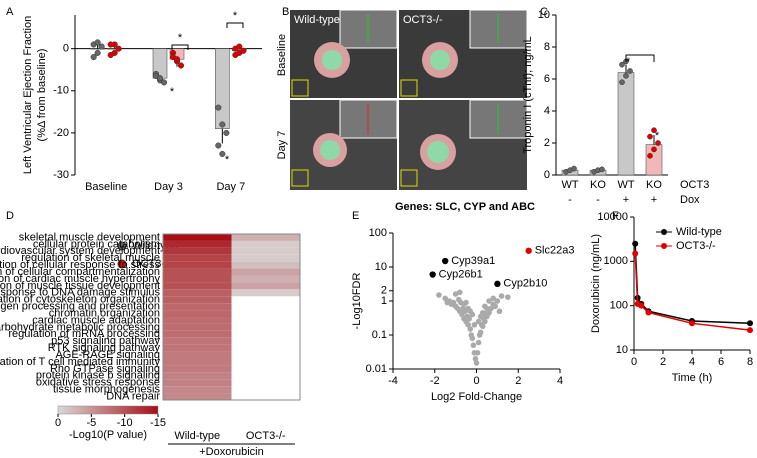  Describe the element at coordinates (699, 232) in the screenshot. I see `legend-label: Wild-type` at that location.